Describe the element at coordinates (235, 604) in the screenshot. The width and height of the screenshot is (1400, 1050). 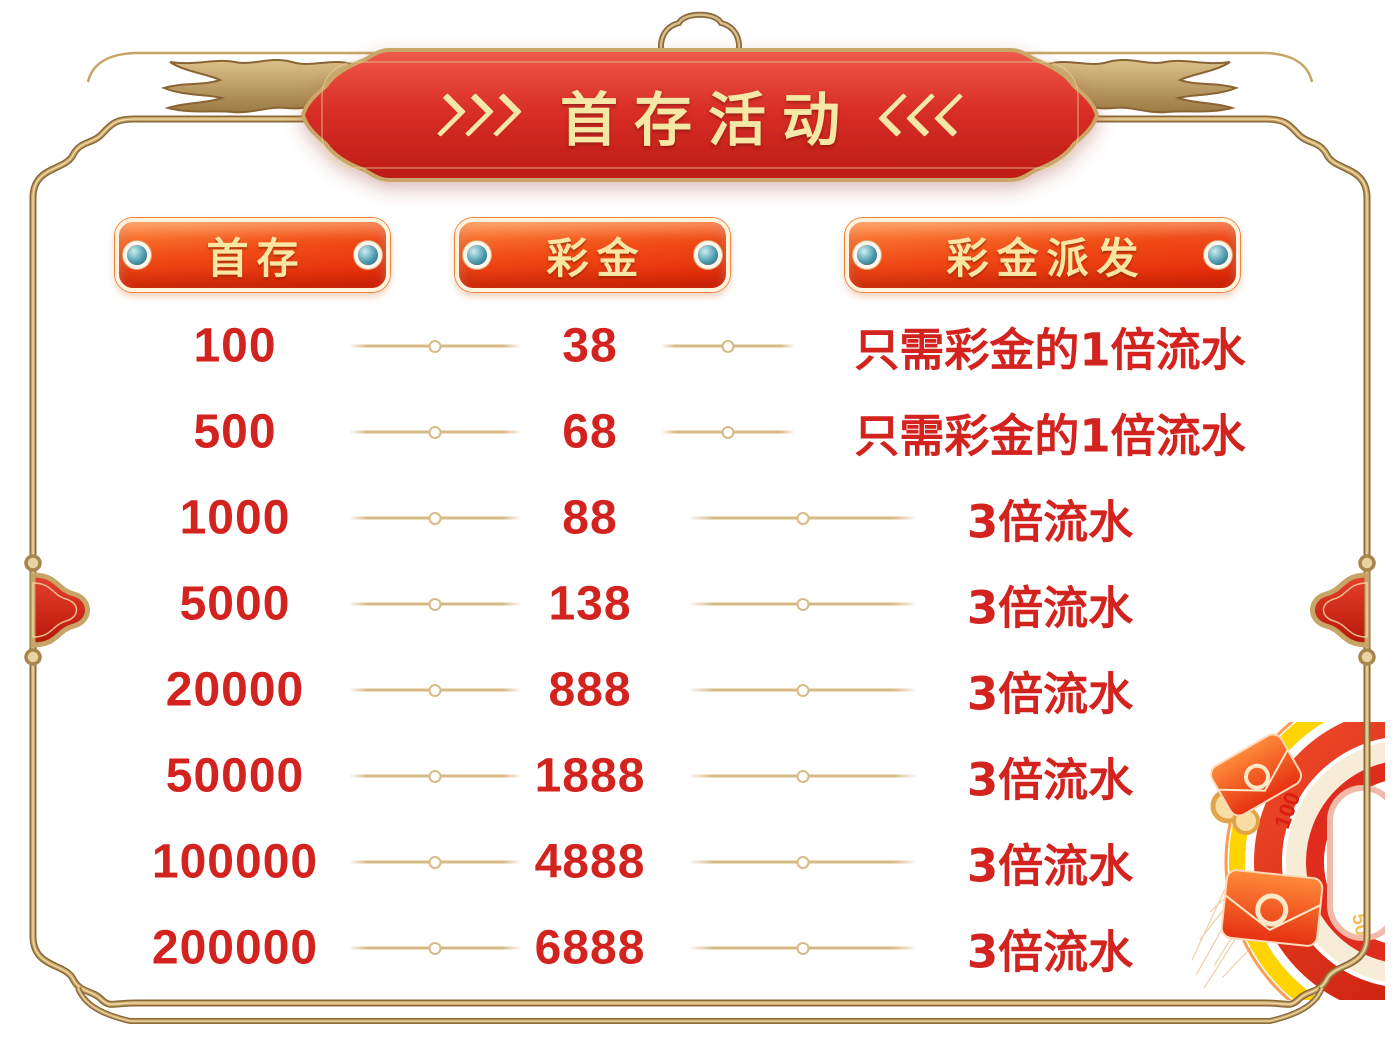
I see `deposit-value: 5000` at that location.